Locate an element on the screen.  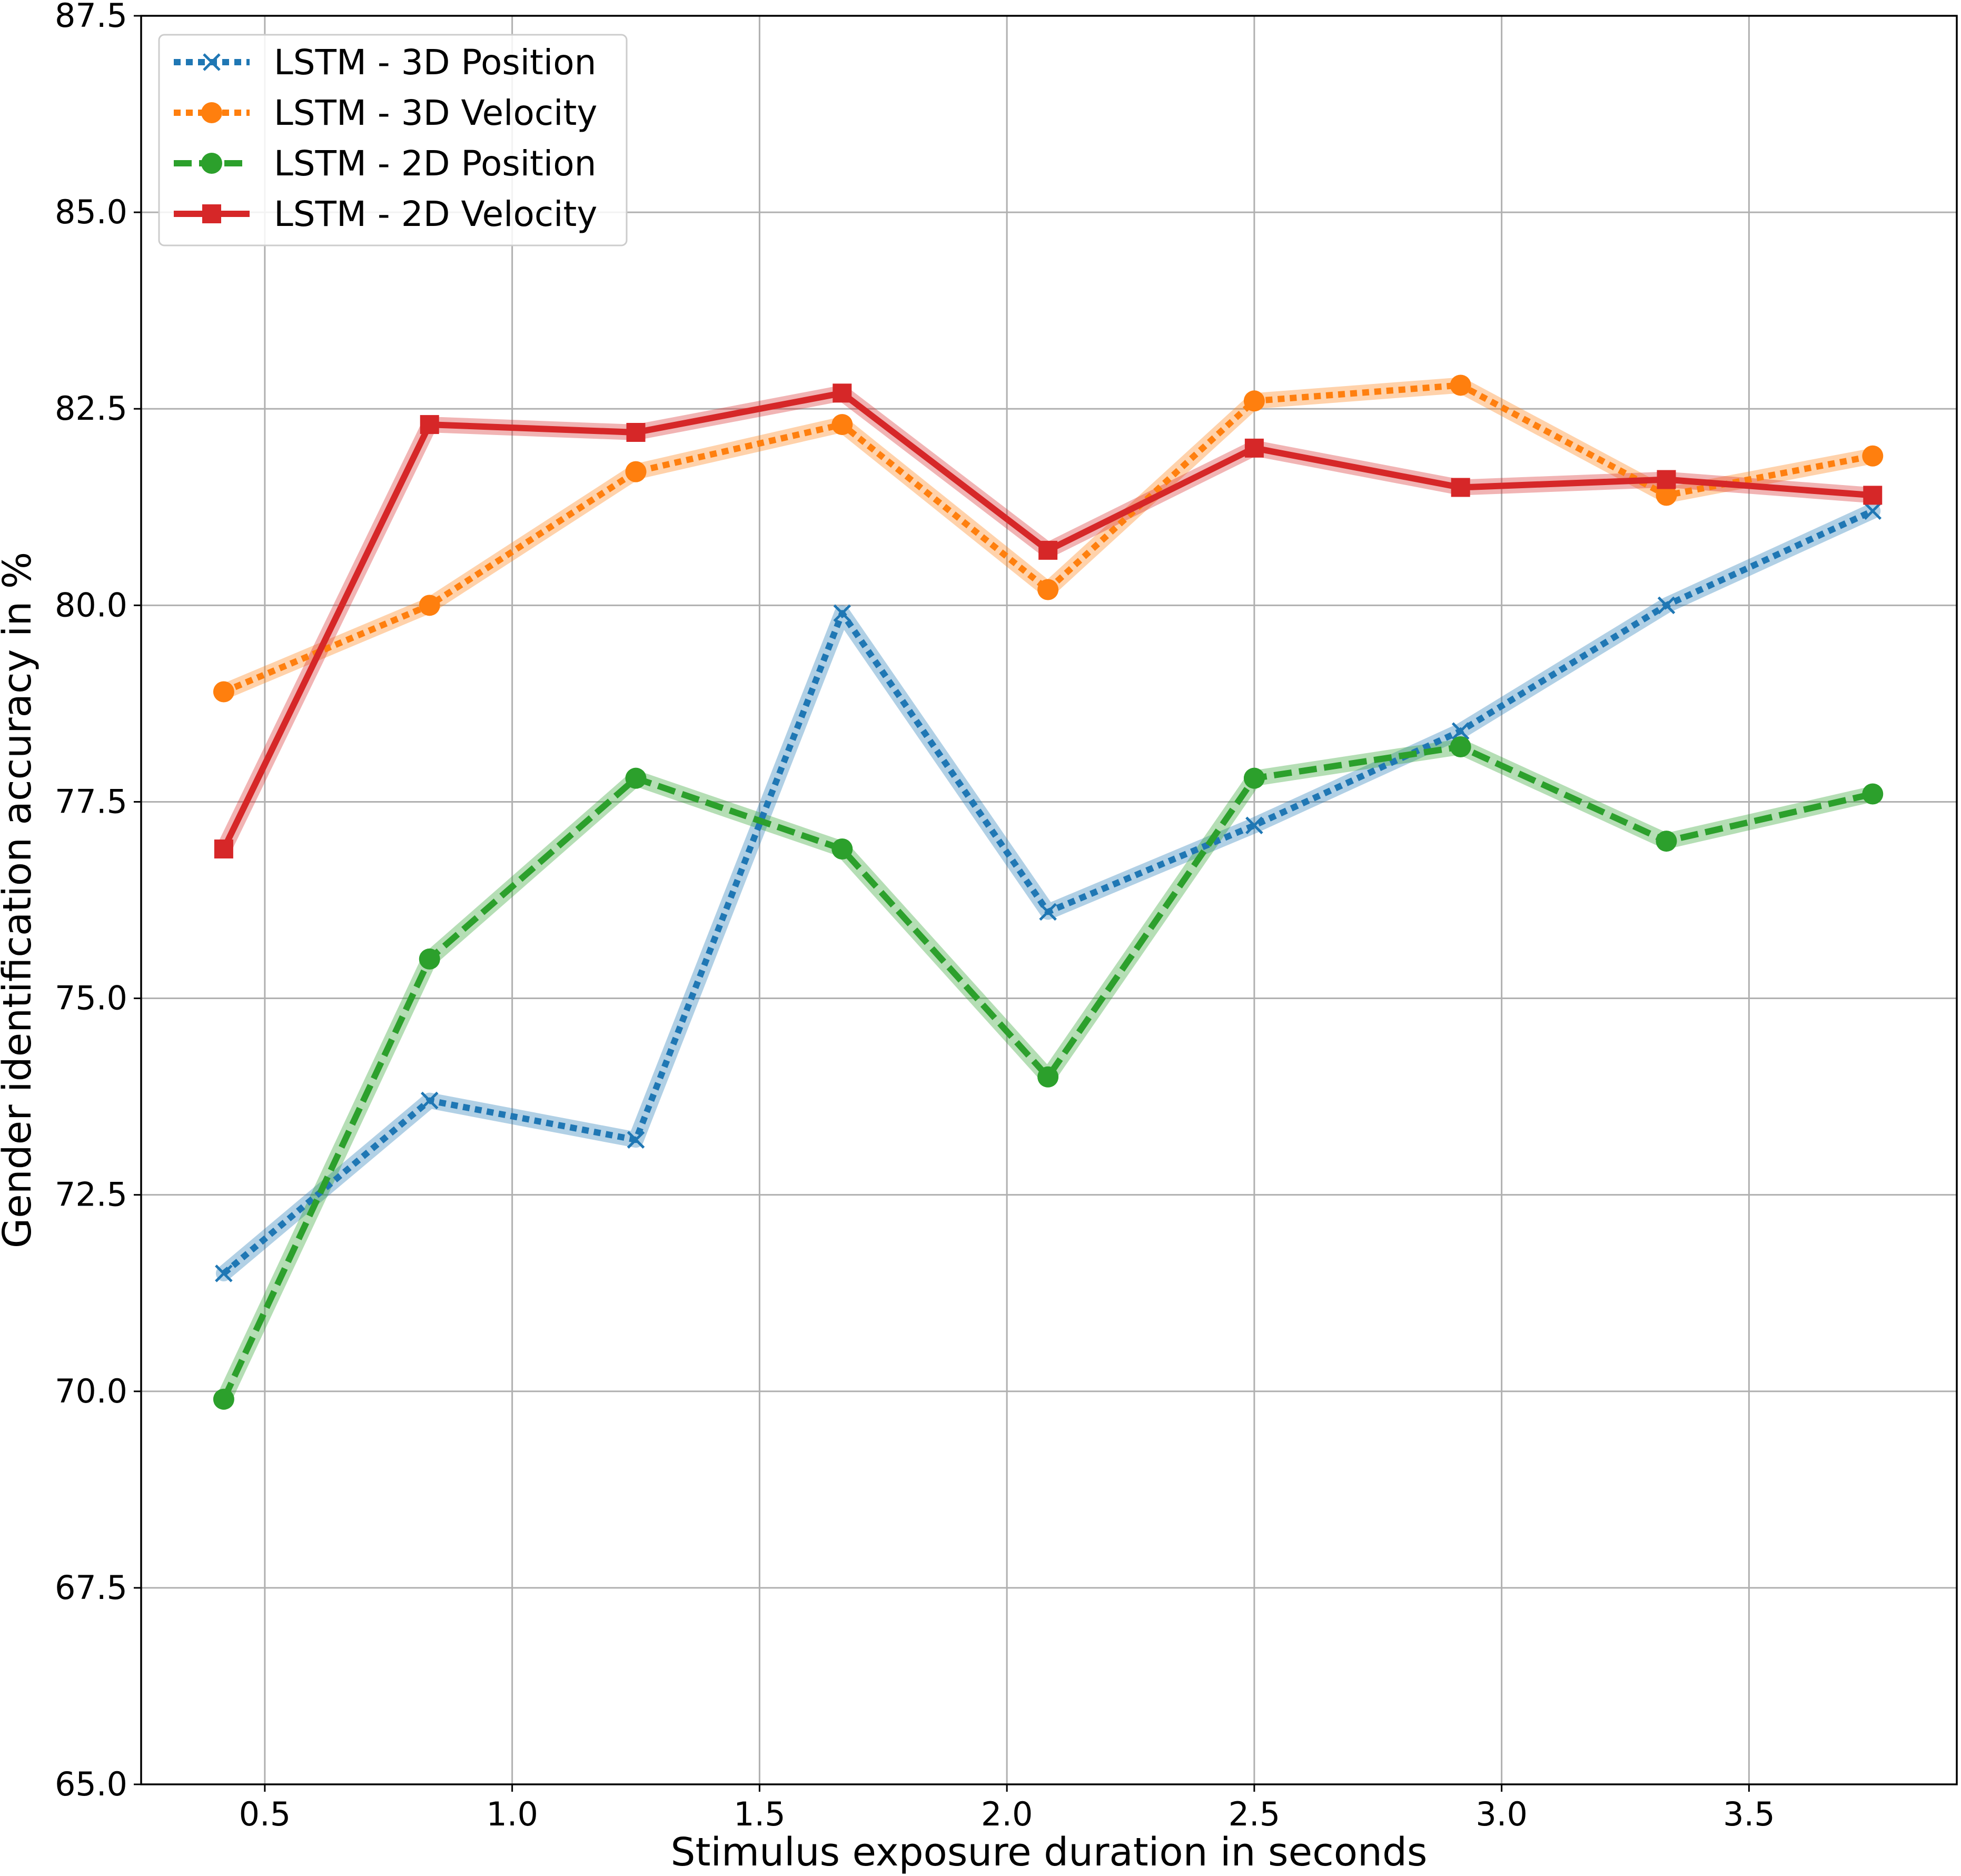
legend-item: LSTM - 2D Position is located at coordinates (385, 163).